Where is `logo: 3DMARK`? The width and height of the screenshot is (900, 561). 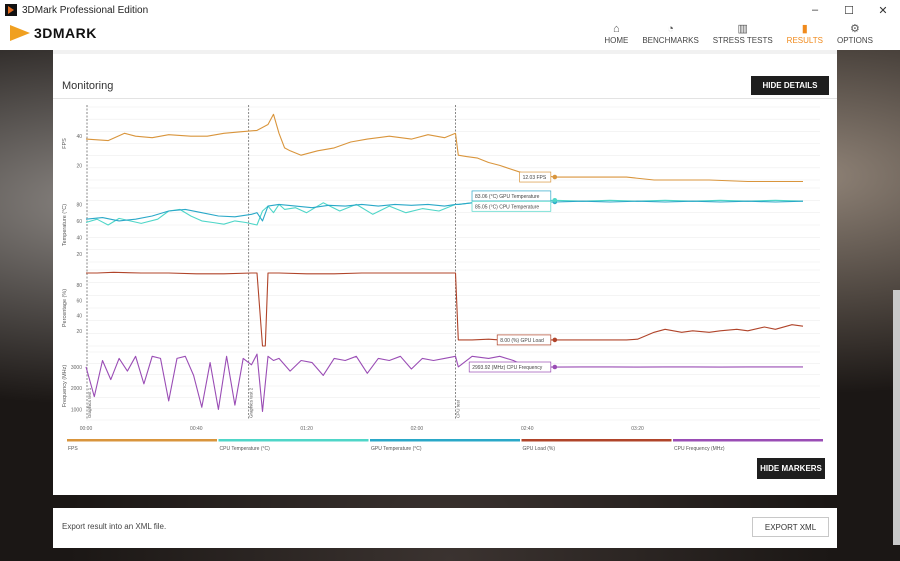 logo: 3DMARK is located at coordinates (53, 33).